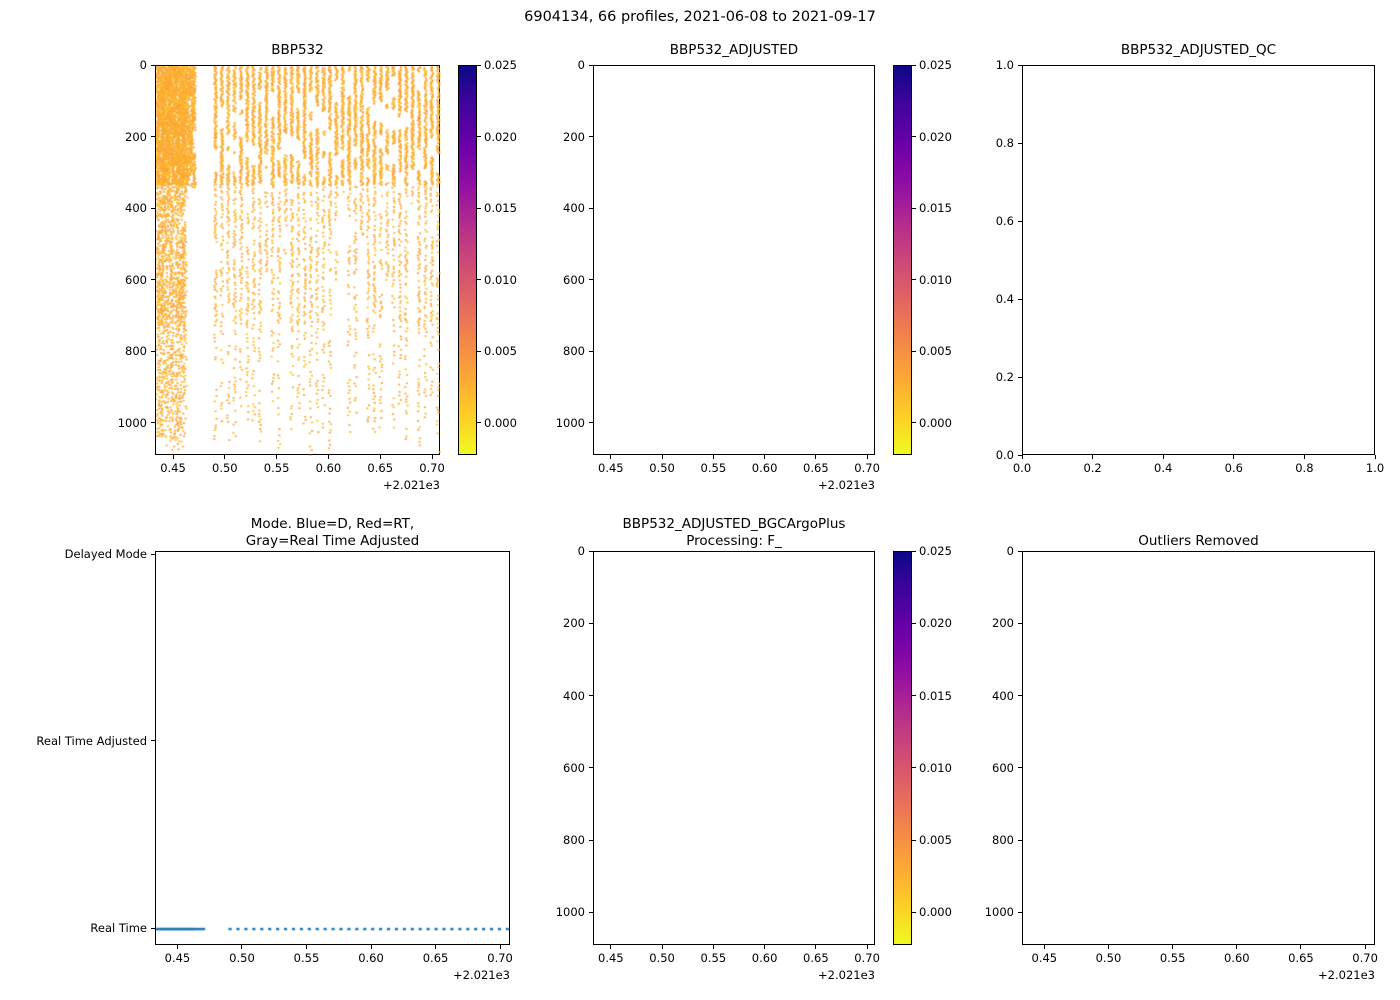  Describe the element at coordinates (902, 260) in the screenshot. I see `bbp532-adjusted-colorbar` at that location.